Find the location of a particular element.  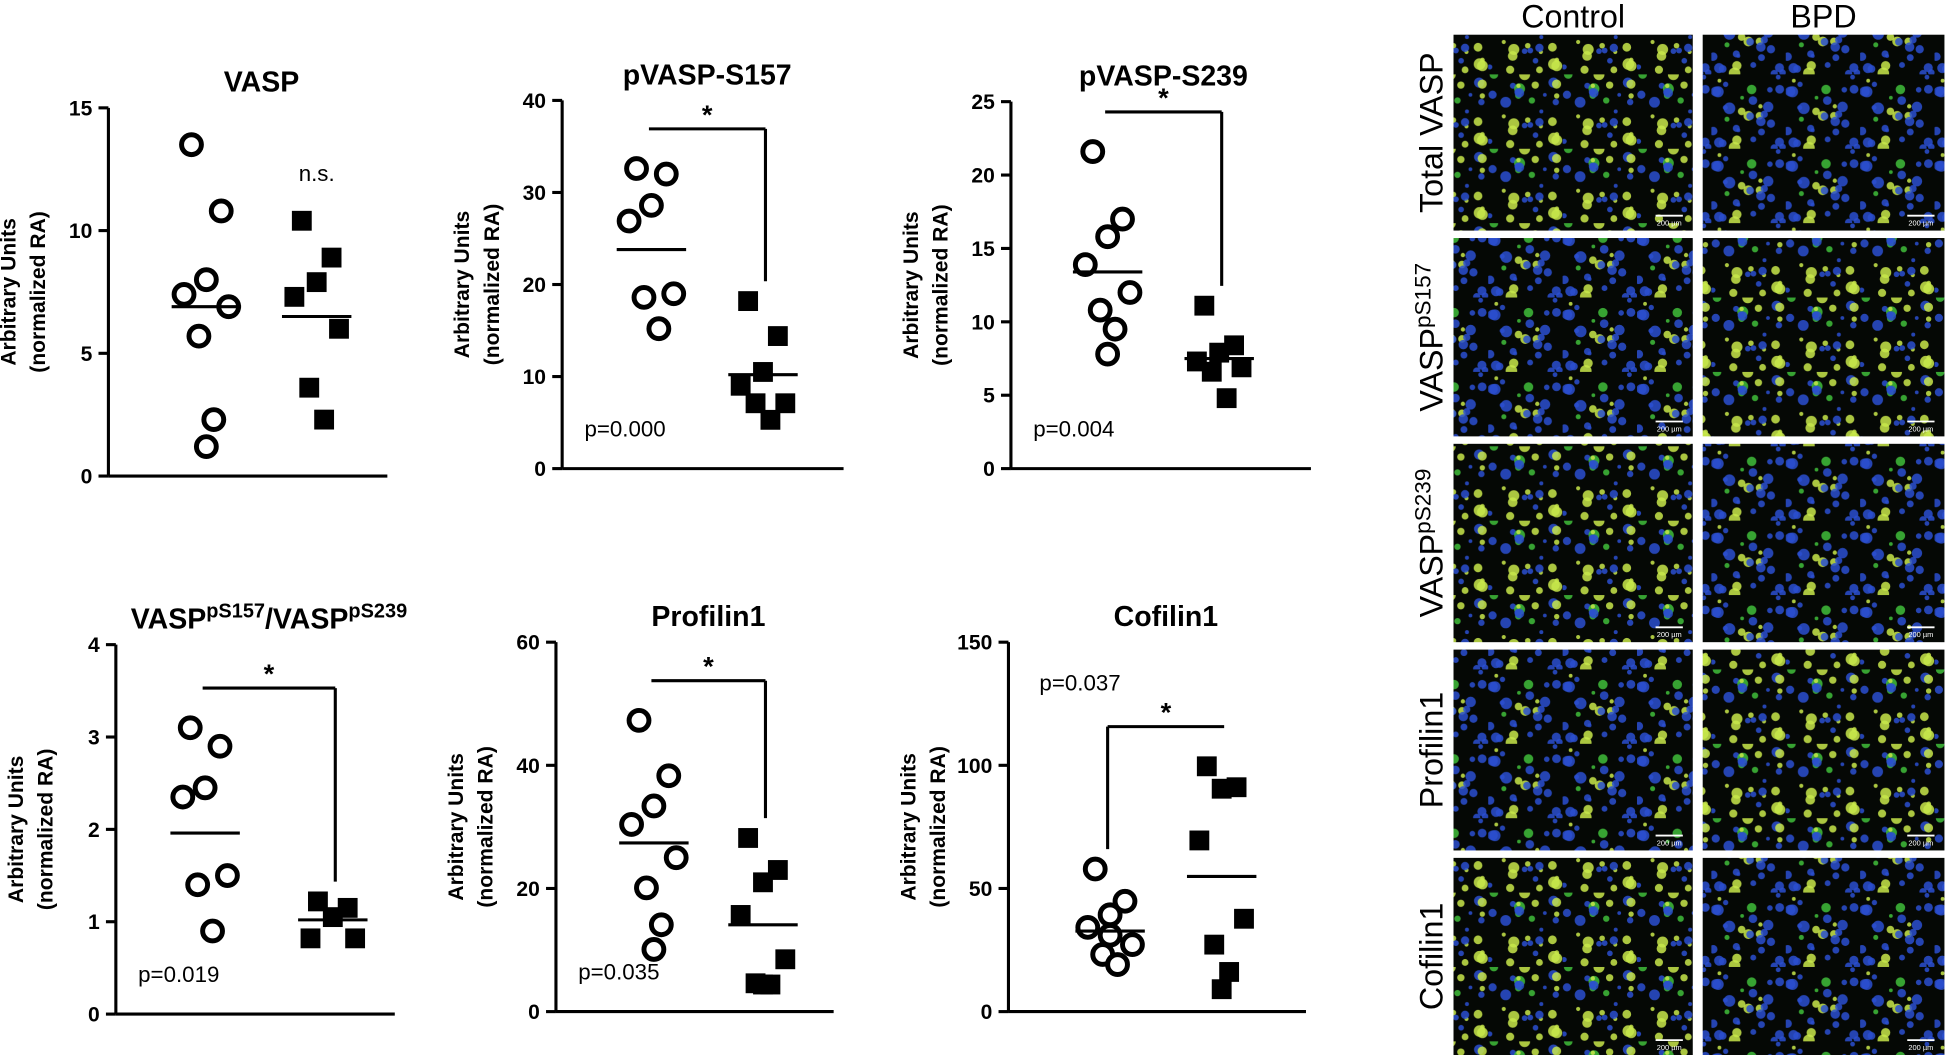

row-label: VASPpS157 is located at coordinates (1430, 337).